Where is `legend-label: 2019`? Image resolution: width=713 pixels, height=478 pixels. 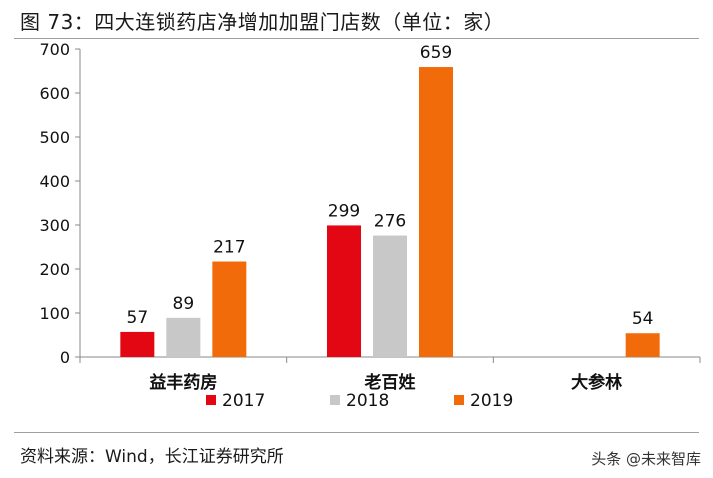
legend-label: 2019 is located at coordinates (491, 401).